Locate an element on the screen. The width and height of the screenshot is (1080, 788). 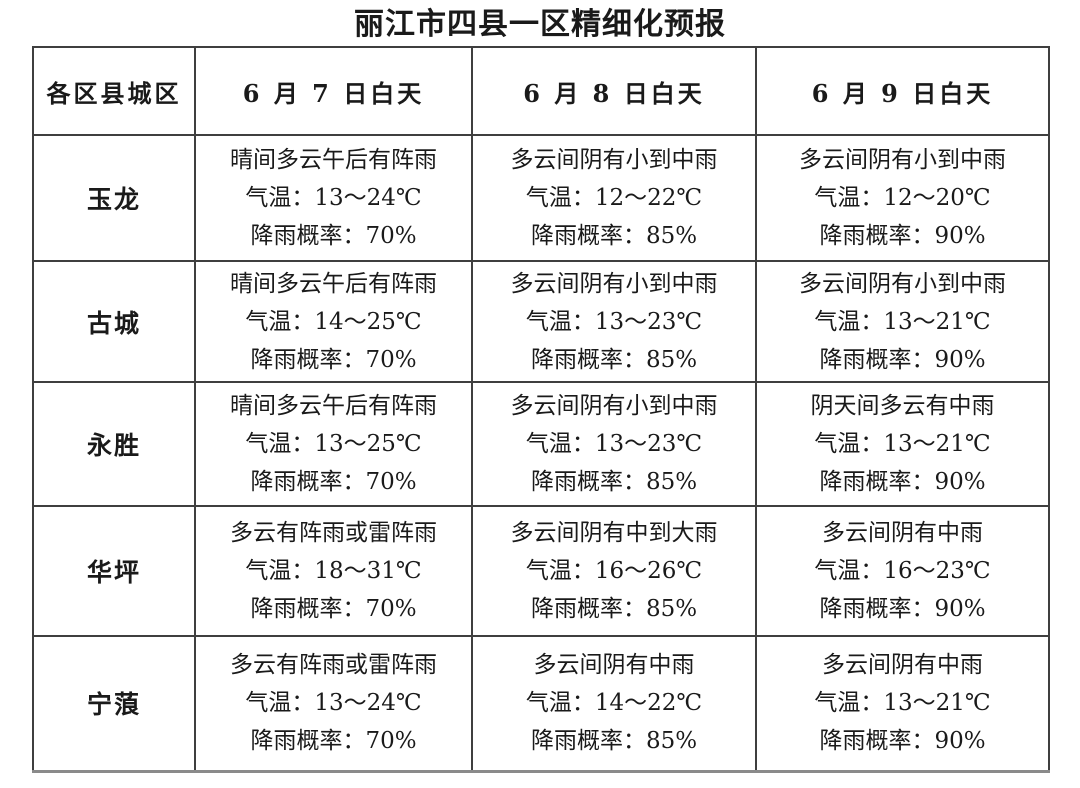
temperature-text: 气温：12～20℃ is located at coordinates (902, 198).